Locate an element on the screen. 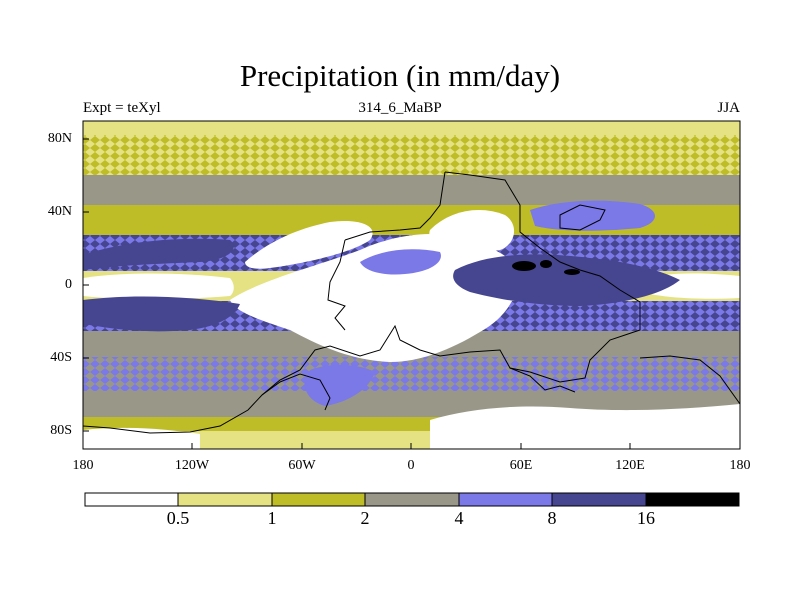  colorbar-frame is located at coordinates (412, 499).